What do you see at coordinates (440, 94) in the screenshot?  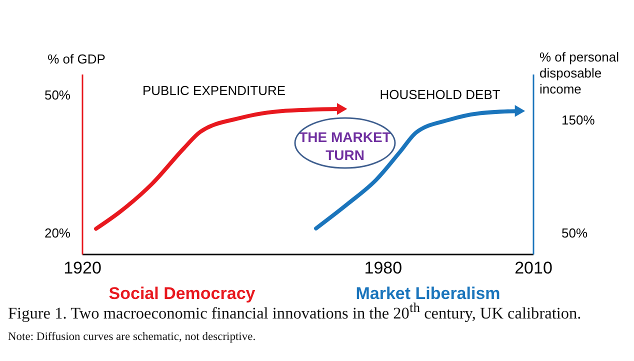 I see `series-label: HOUSEHOLD DEBT` at bounding box center [440, 94].